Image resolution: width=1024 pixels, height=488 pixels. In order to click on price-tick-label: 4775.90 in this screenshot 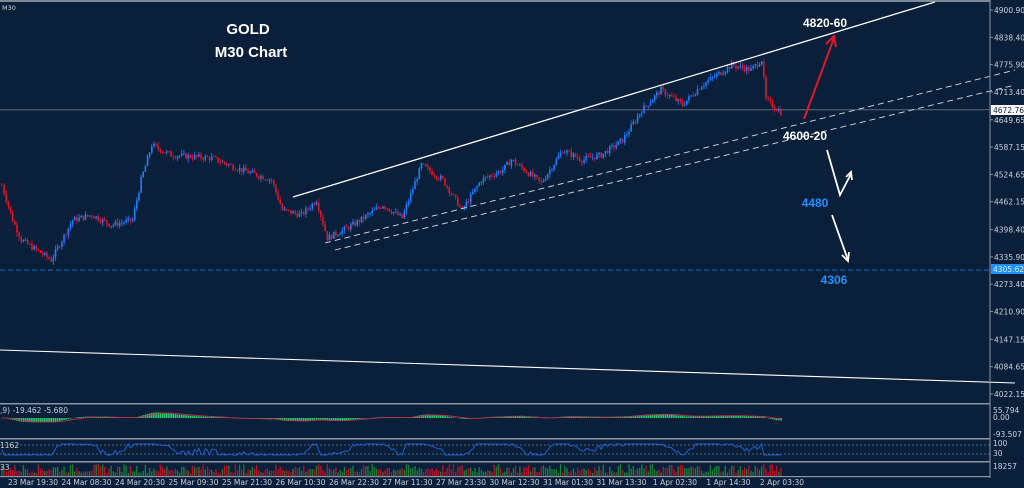, I will do `click(1009, 65)`.